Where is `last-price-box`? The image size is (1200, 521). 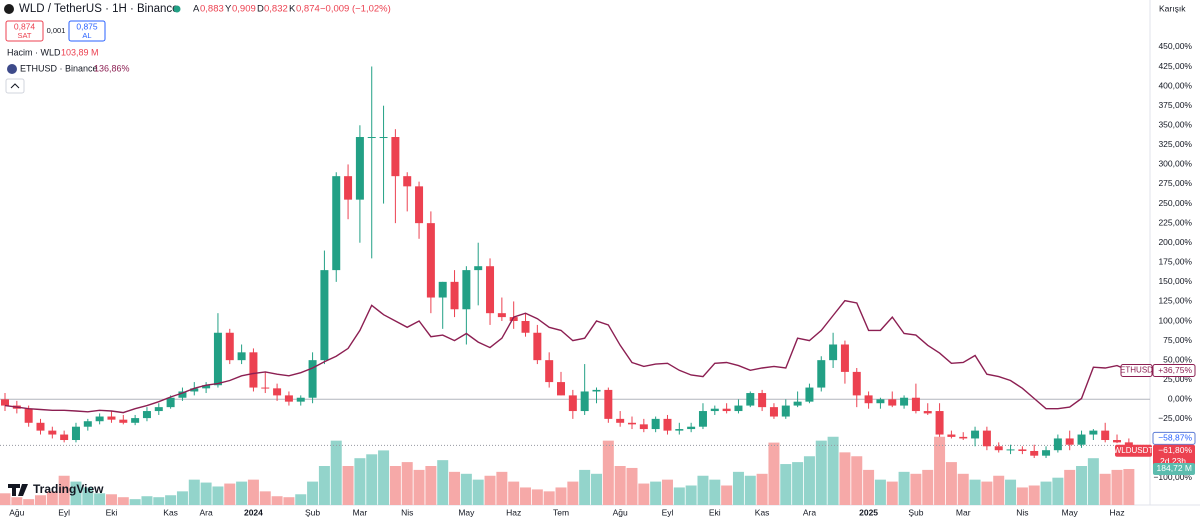
last-price-box is located at coordinates (1174, 456).